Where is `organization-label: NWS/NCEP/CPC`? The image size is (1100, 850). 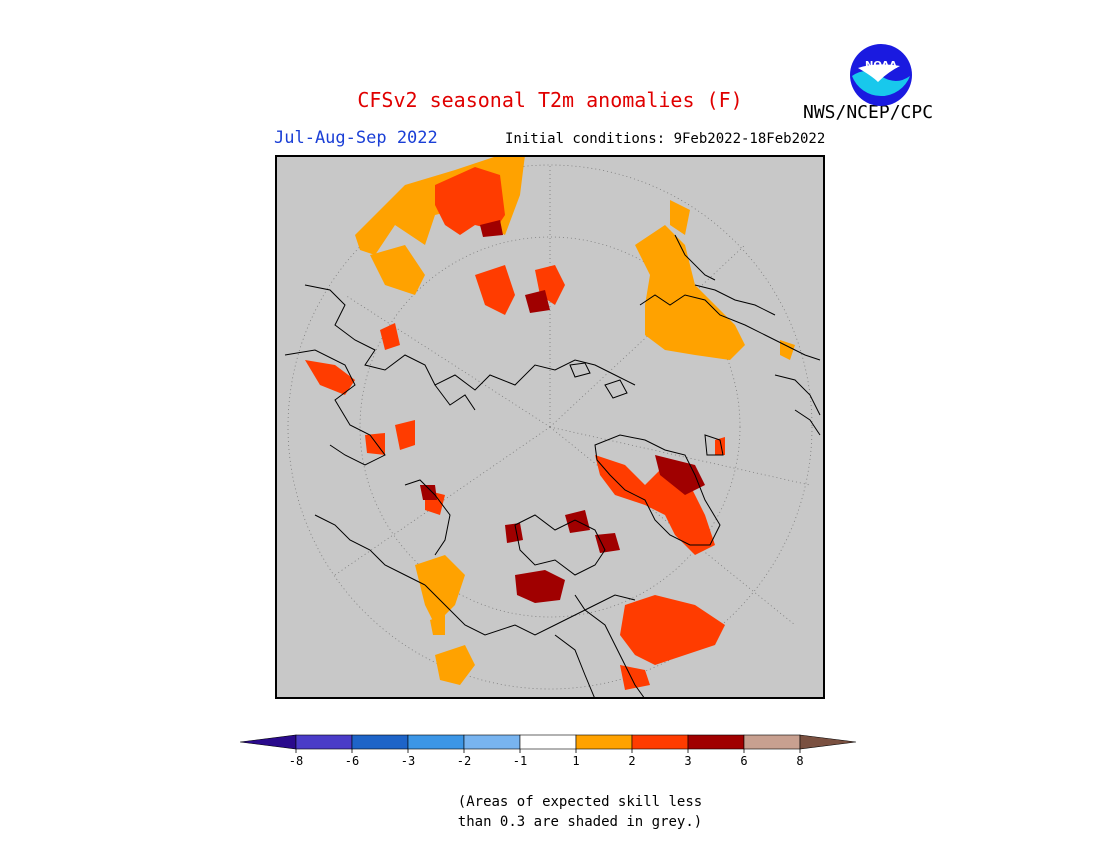 organization-label: NWS/NCEP/CPC is located at coordinates (868, 112).